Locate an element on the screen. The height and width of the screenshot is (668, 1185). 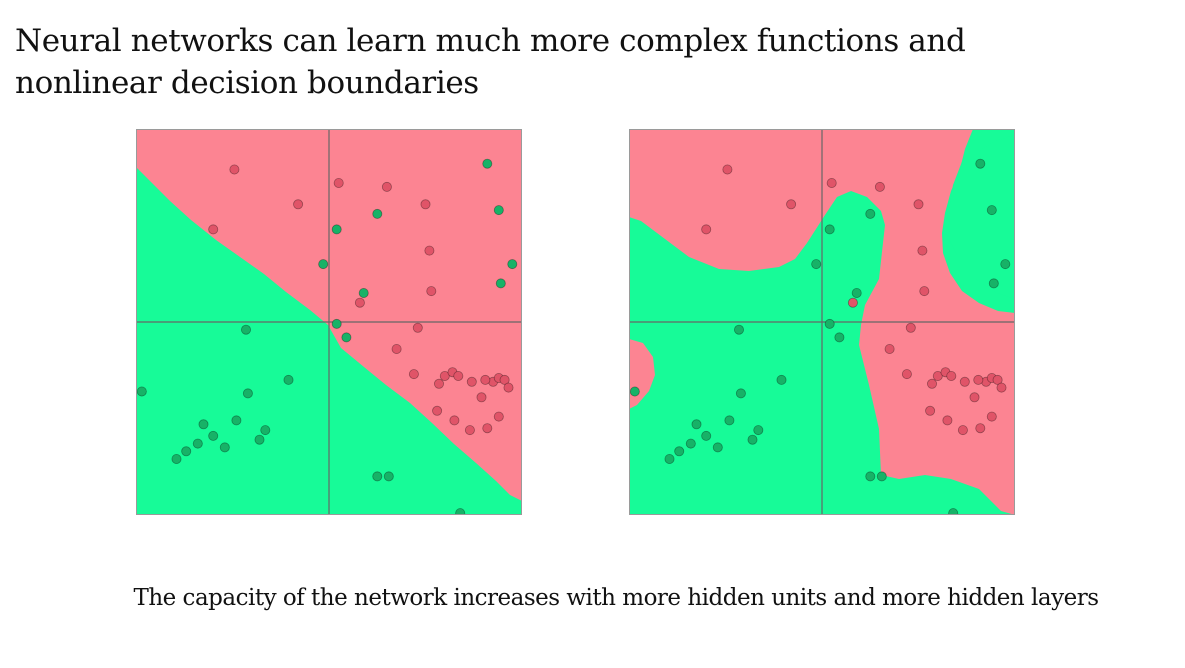
green-region-top-right is located at coordinates (982, 217).